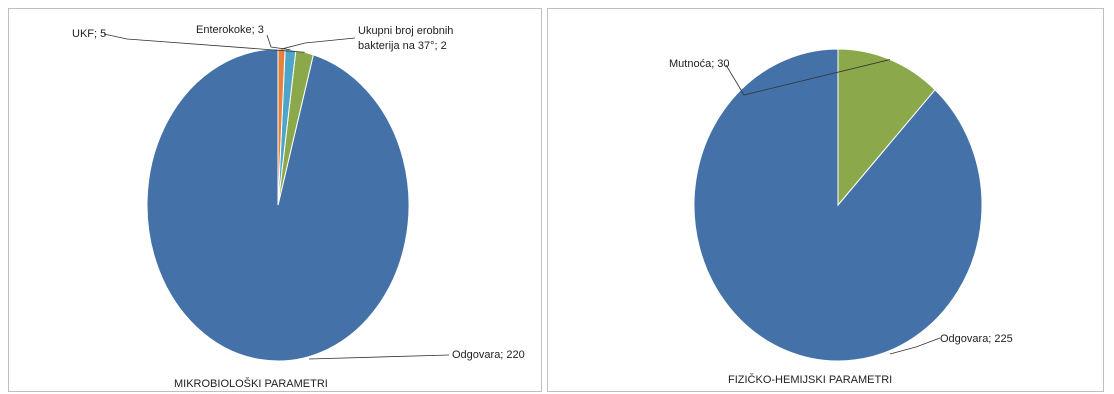  What do you see at coordinates (89, 34) in the screenshot?
I see `slice-label-ukf: UKF; 5` at bounding box center [89, 34].